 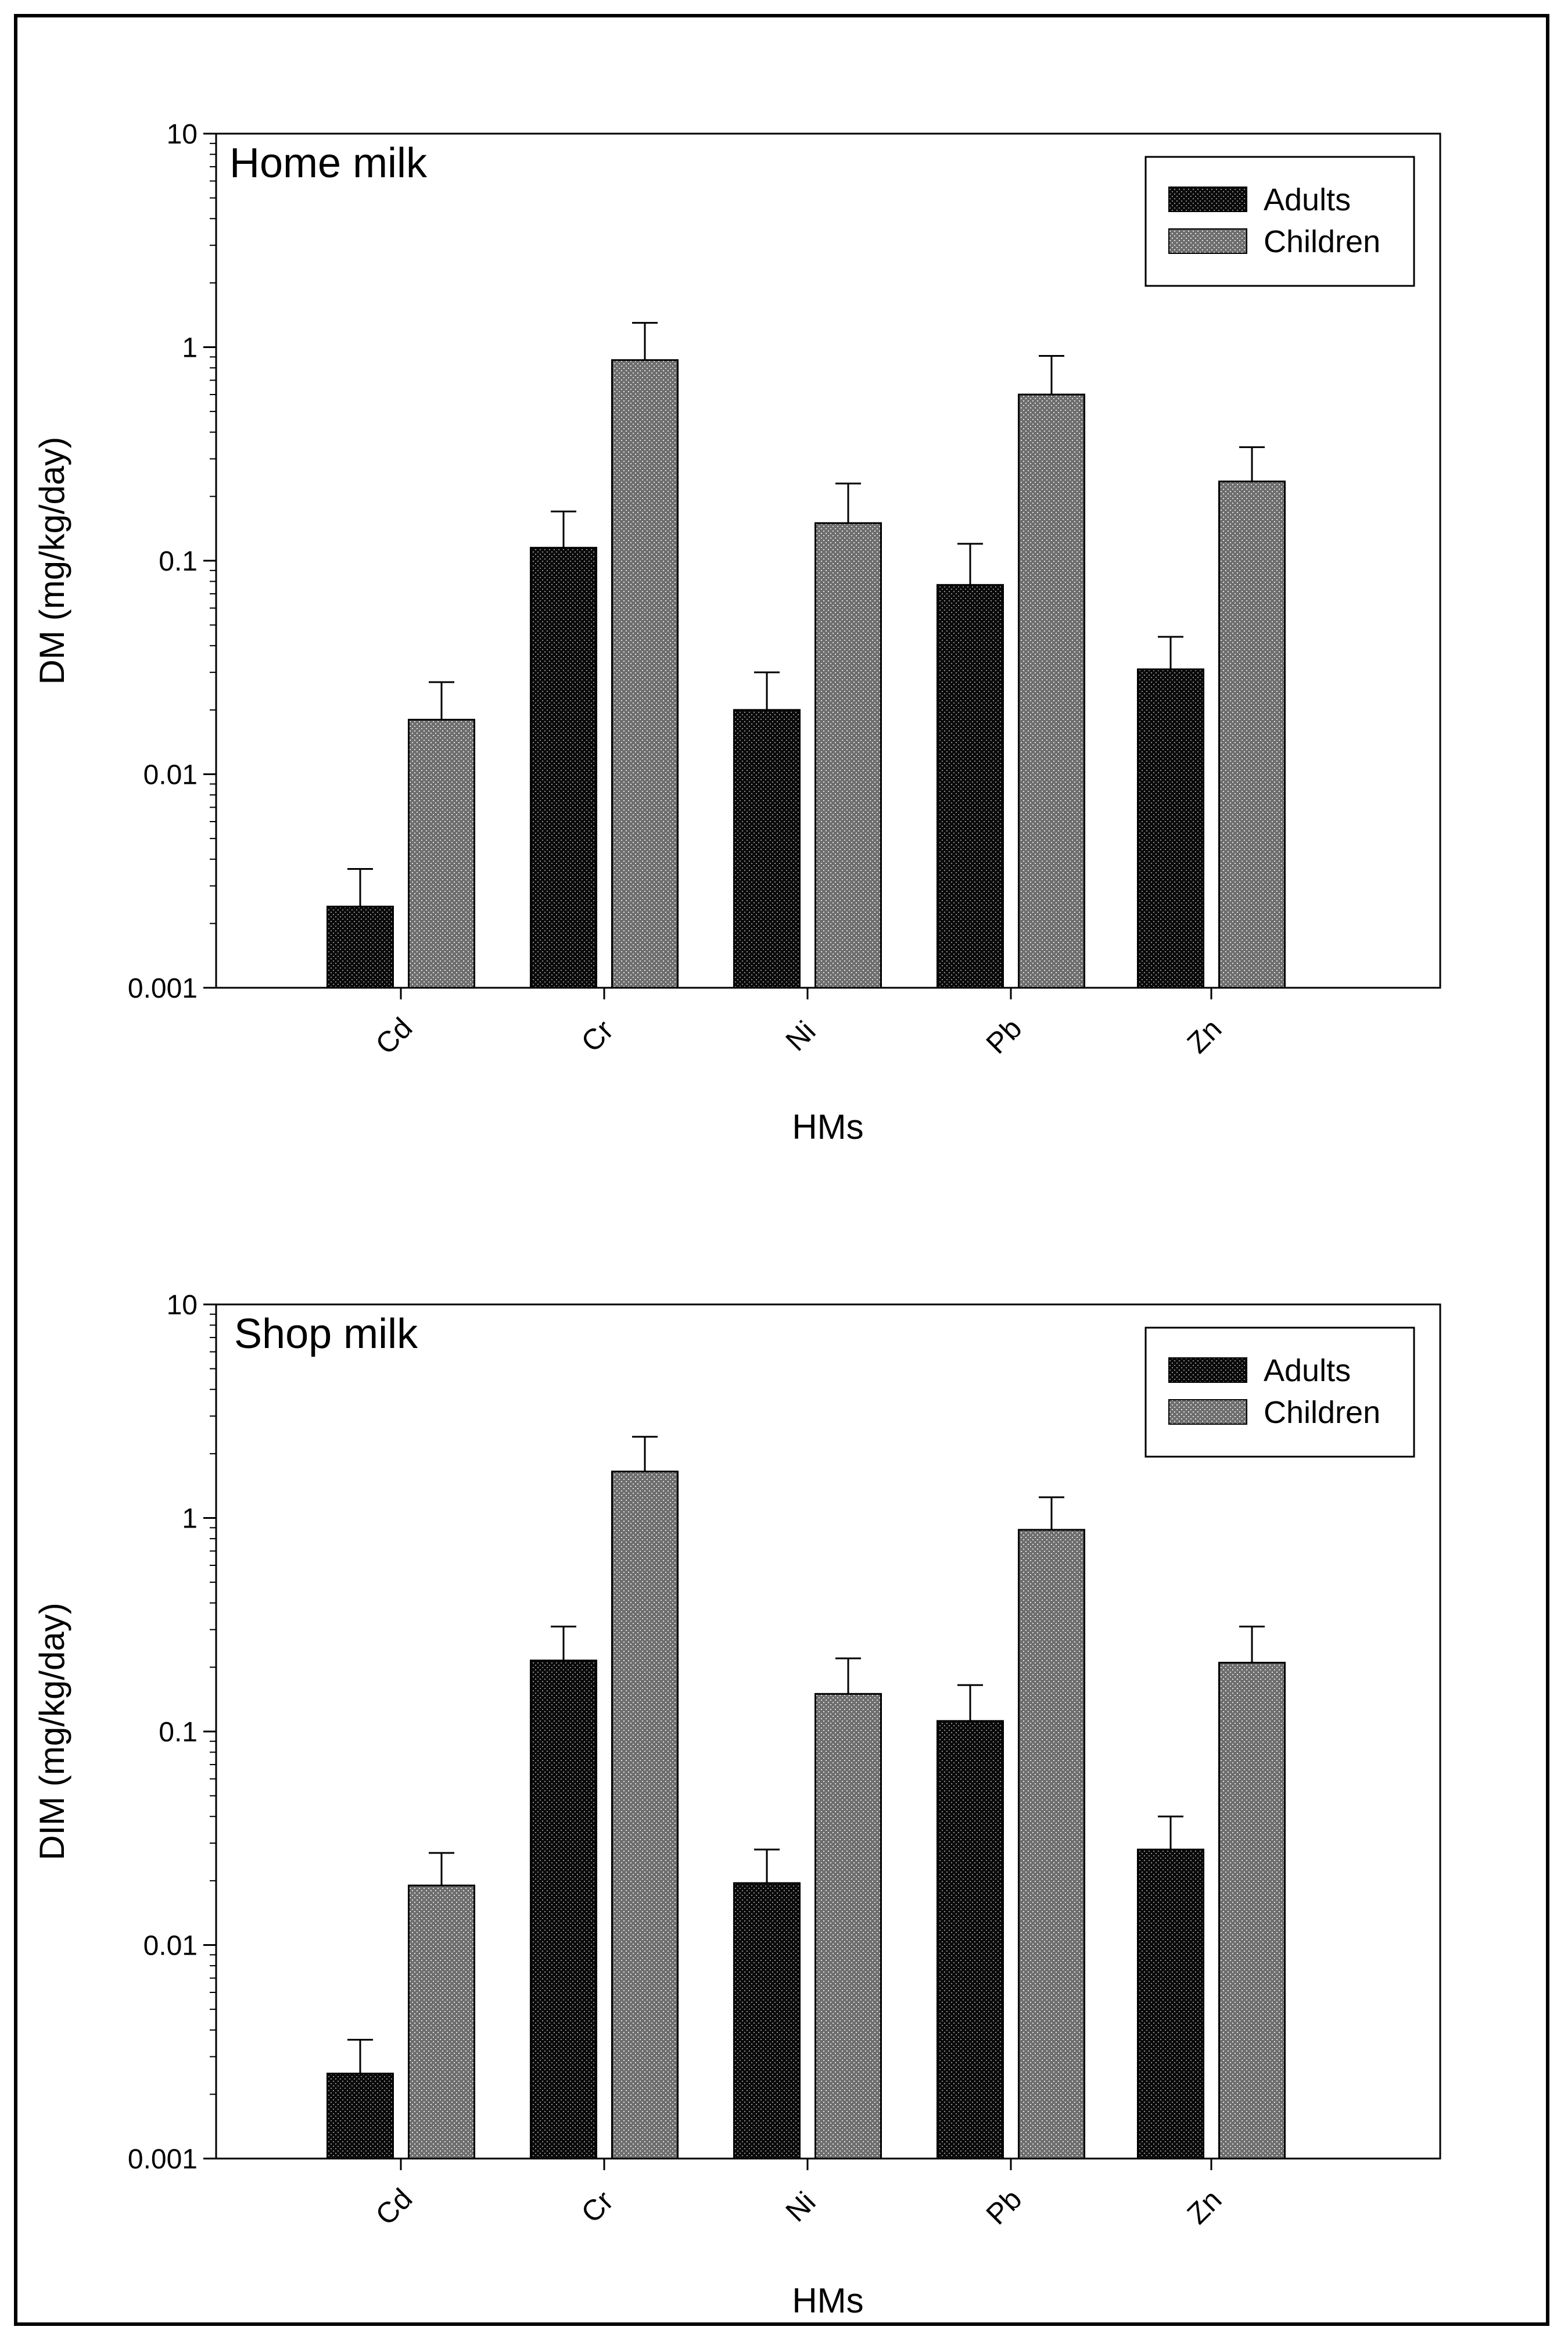 What do you see at coordinates (52, 561) in the screenshot?
I see `y-axis-label: DM (mg/kg/day)` at bounding box center [52, 561].